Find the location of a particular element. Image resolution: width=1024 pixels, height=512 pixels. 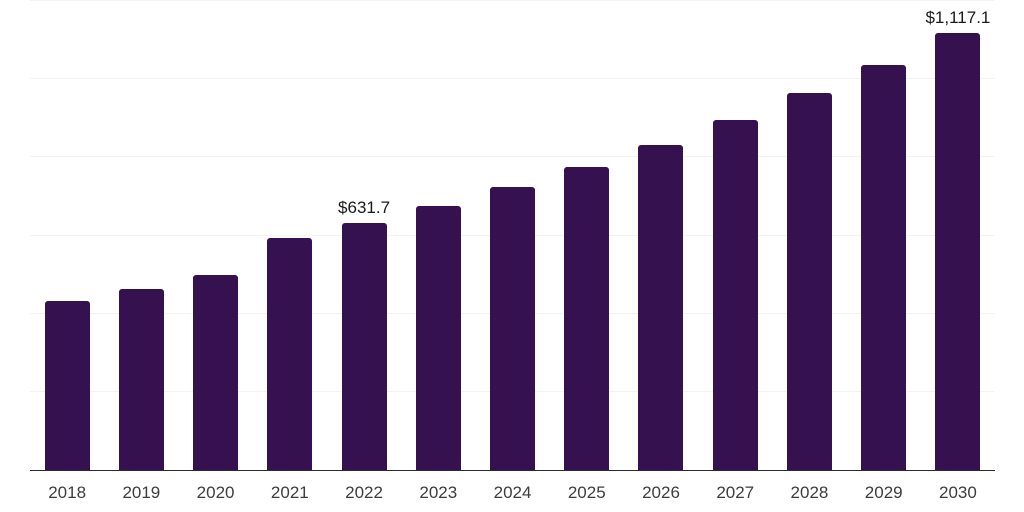

x-tick-2023: 2023 is located at coordinates (438, 492).